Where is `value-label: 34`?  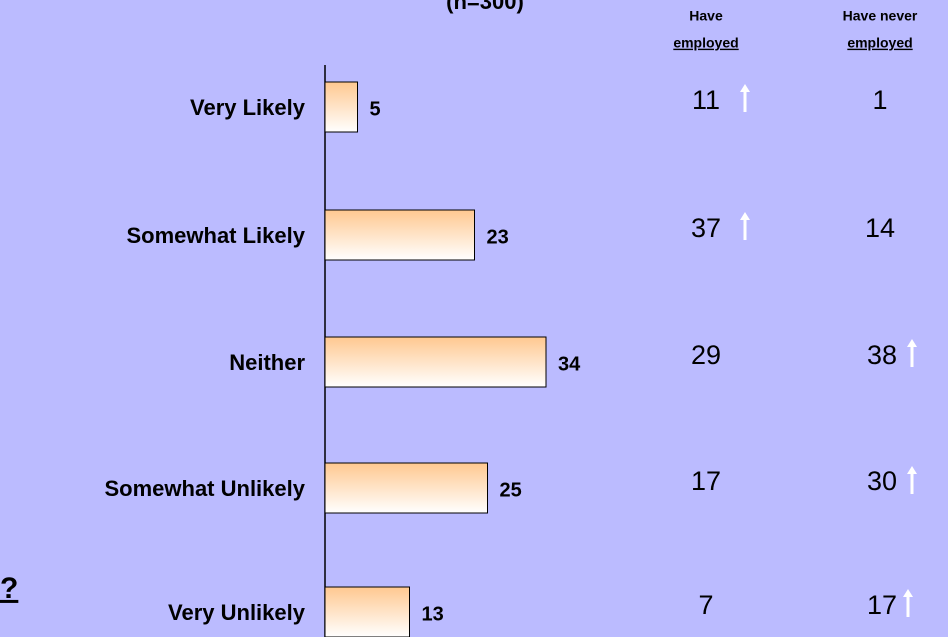 value-label: 34 is located at coordinates (569, 364).